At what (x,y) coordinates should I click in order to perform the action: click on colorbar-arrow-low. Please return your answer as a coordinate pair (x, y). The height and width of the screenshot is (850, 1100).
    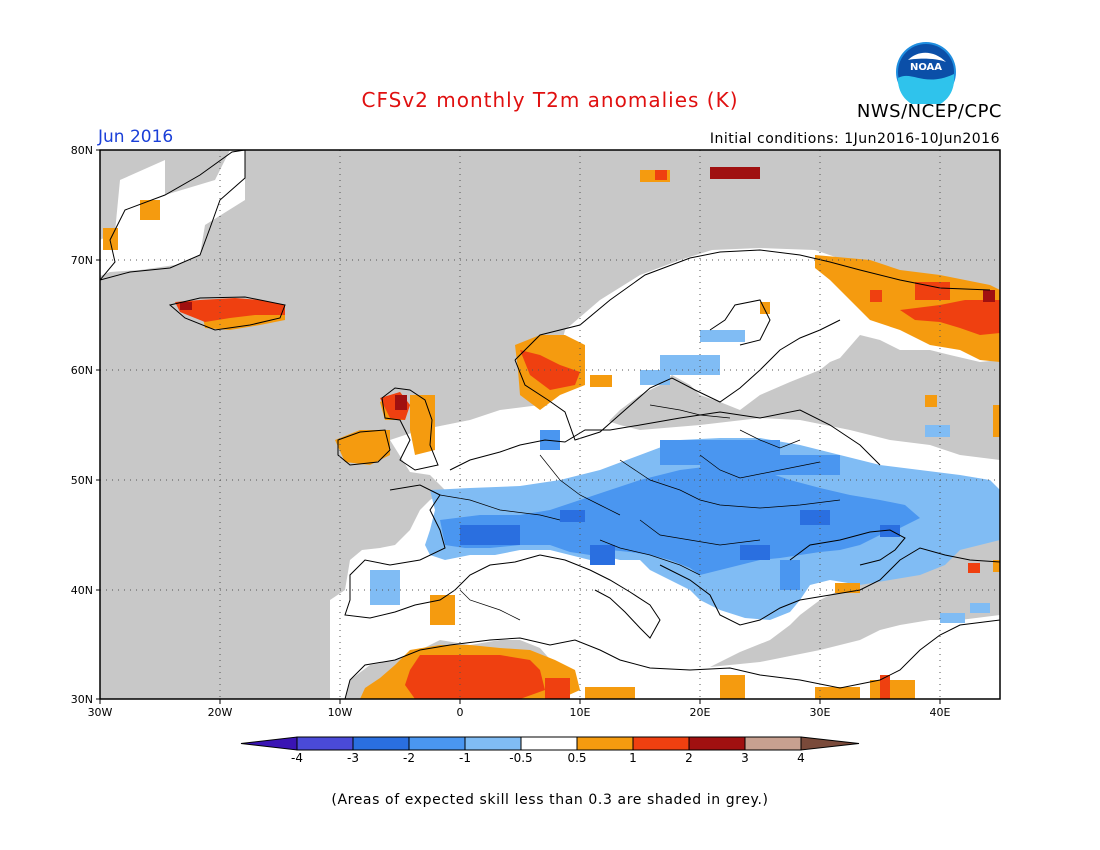
    Looking at the image, I should click on (269, 743).